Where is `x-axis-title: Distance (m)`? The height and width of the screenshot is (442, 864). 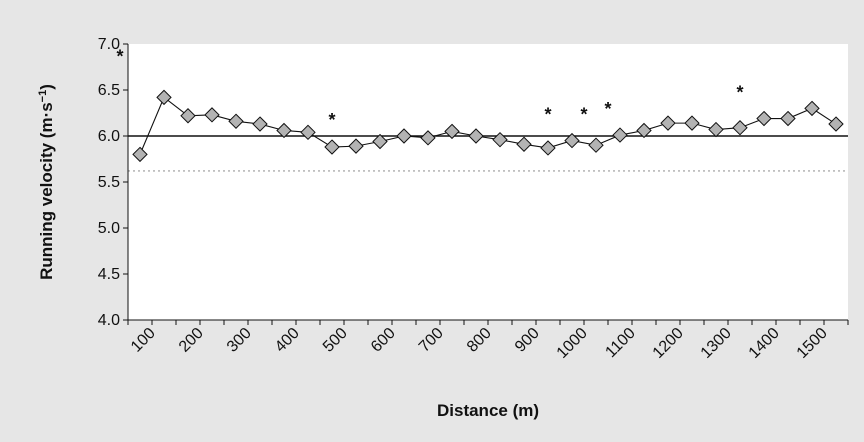
x-axis-title: Distance (m) is located at coordinates (488, 410).